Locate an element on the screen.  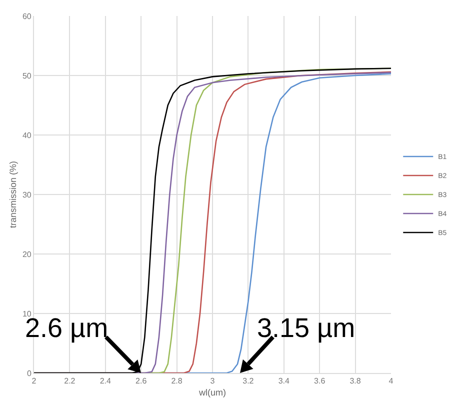
x-tick-label: 2.2 is located at coordinates (70, 381).